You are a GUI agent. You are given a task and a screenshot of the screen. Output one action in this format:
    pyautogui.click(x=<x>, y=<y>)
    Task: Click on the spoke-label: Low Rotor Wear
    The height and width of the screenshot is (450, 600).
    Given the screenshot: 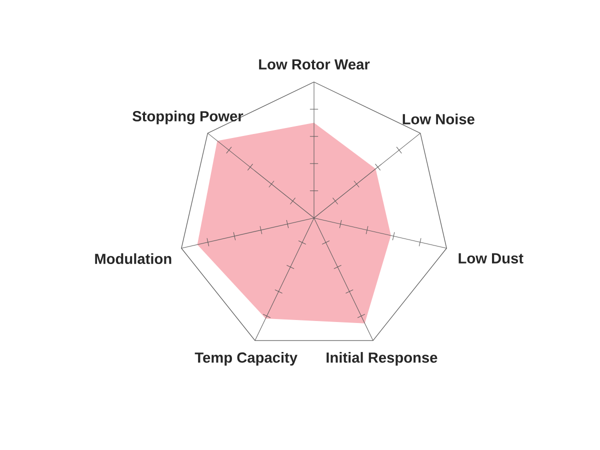 What is the action you would take?
    pyautogui.click(x=314, y=64)
    